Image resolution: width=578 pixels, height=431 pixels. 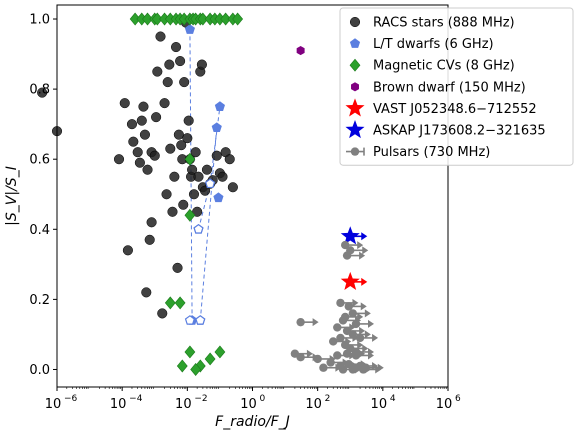 What do you see at coordinates (367, 313) in the screenshot?
I see `pulsar-arrow-5-head` at bounding box center [367, 313].